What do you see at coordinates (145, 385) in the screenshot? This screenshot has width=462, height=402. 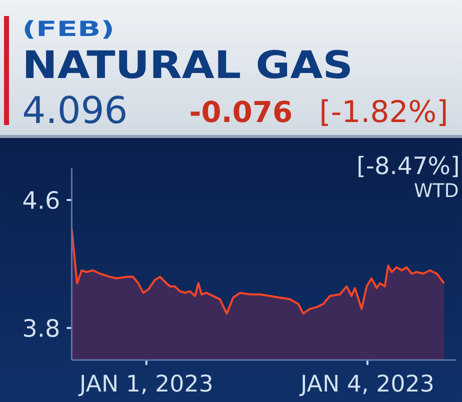 I see `x-tick-label: JAN 1, 2023` at bounding box center [145, 385].